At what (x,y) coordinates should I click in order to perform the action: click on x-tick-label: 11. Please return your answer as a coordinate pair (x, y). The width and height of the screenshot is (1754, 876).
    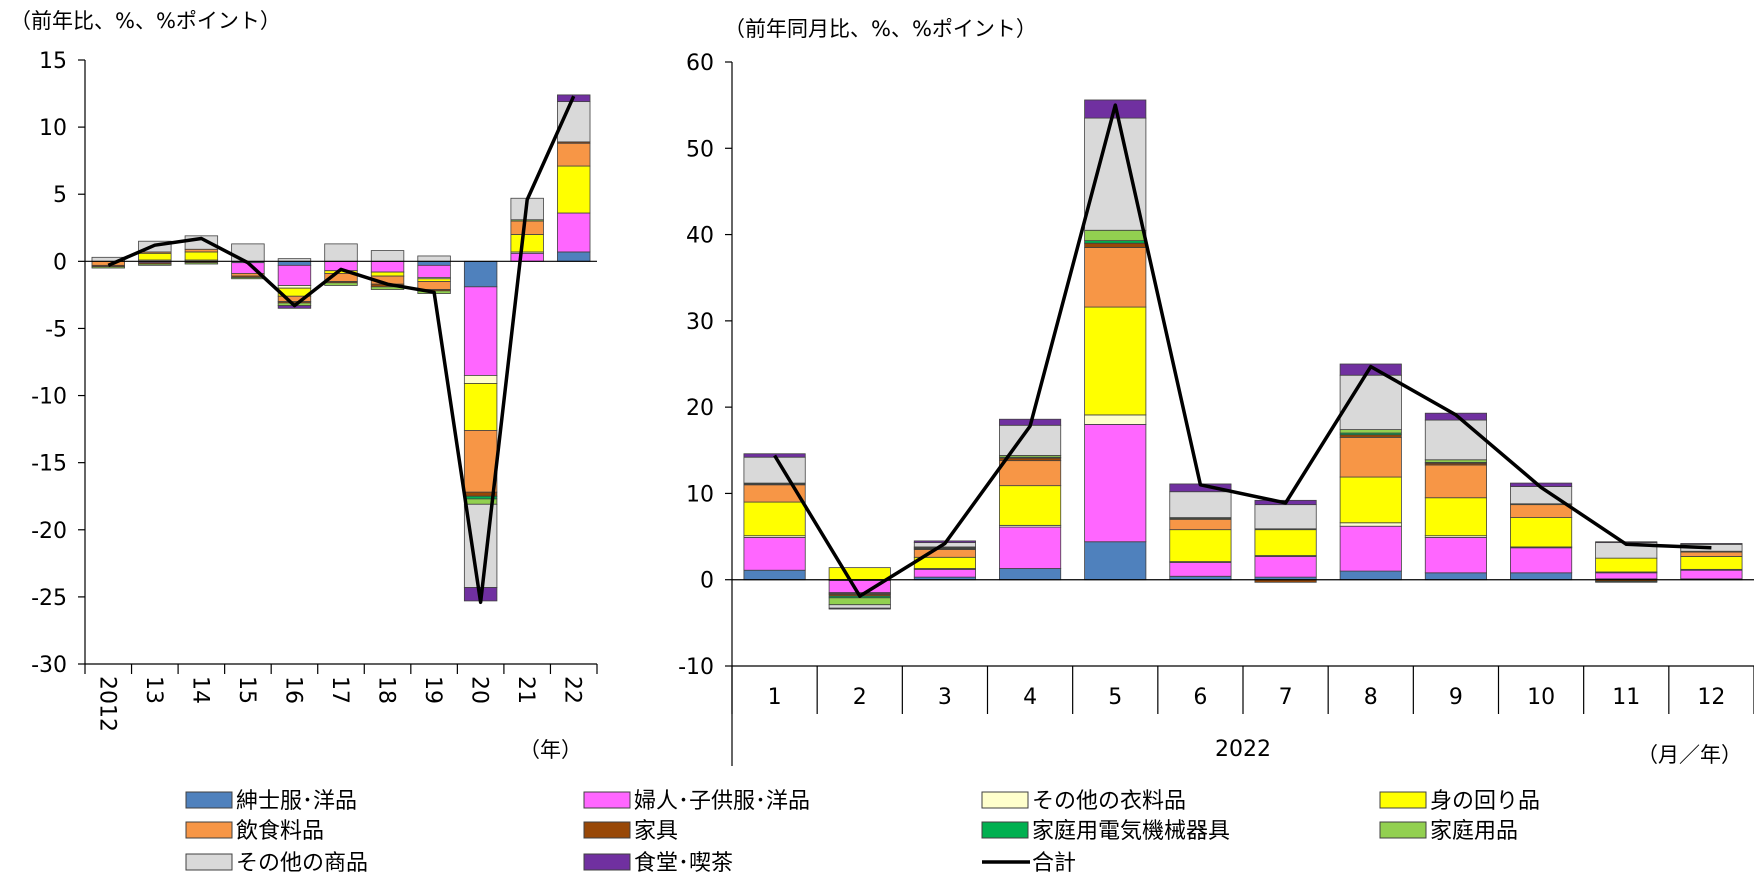
    Looking at the image, I should click on (1626, 697).